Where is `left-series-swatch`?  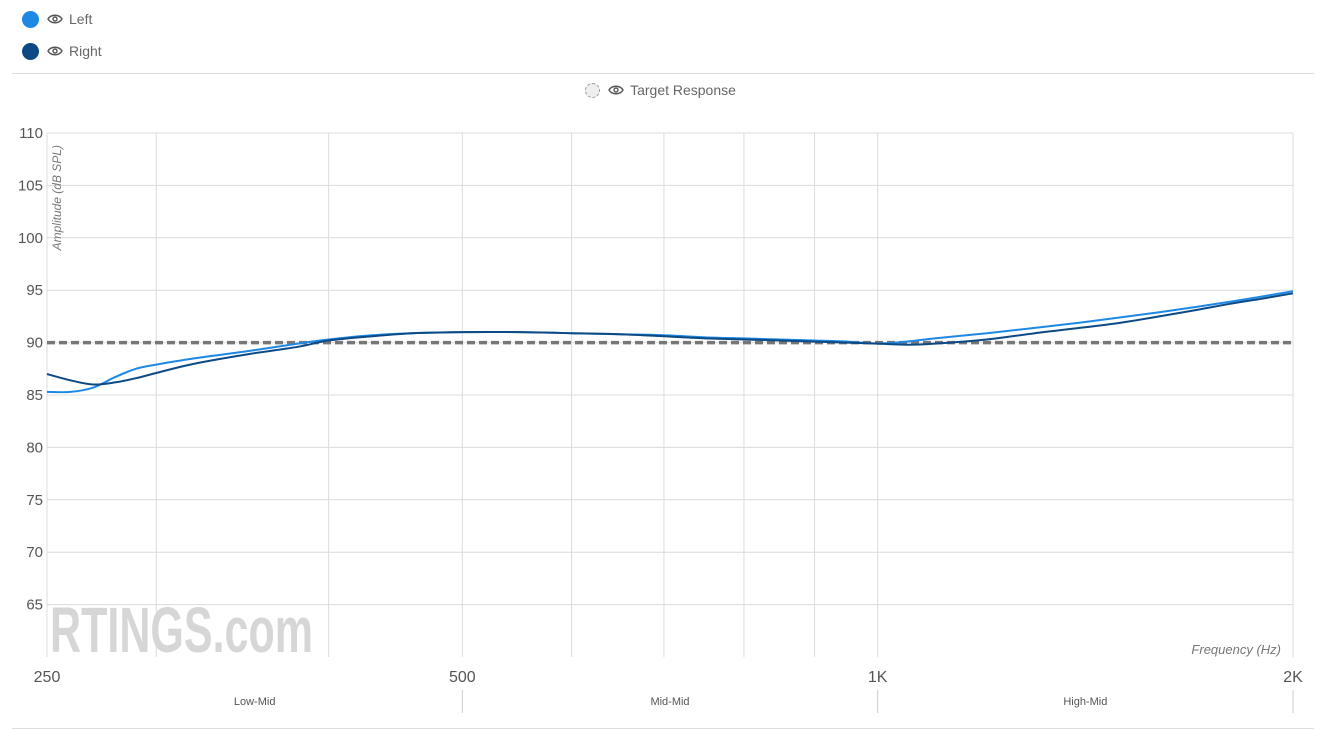 left-series-swatch is located at coordinates (30, 19).